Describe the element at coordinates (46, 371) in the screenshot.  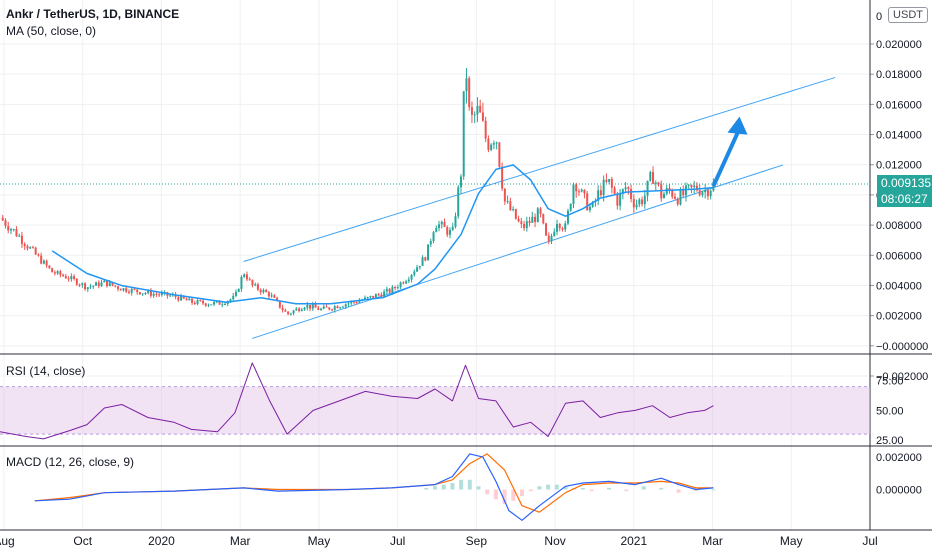
I see `rsi-legend: RSI (14, close)` at that location.